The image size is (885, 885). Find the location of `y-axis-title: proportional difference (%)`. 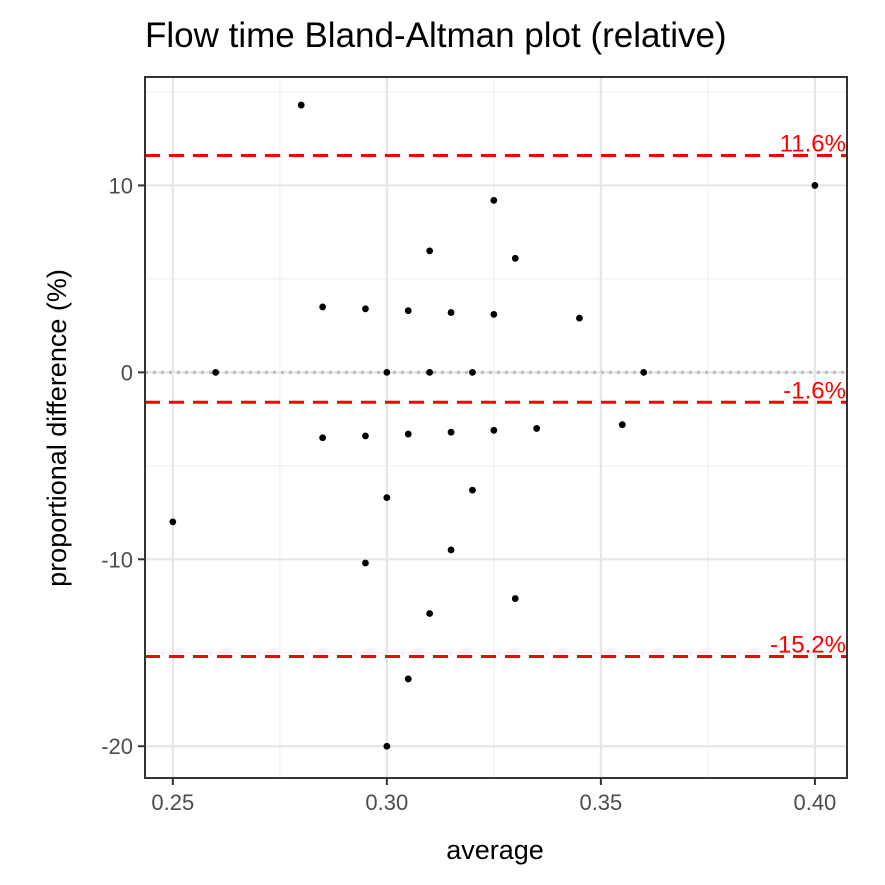

y-axis-title: proportional difference (%) is located at coordinates (57, 428).